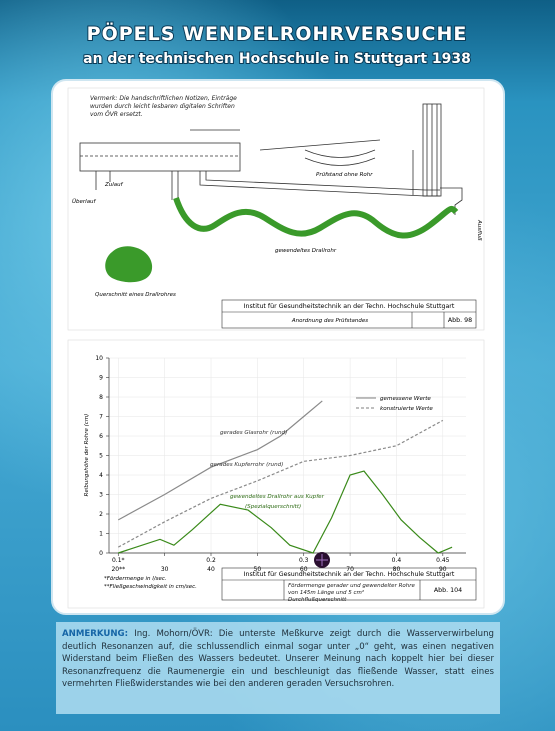 The image size is (555, 731). What do you see at coordinates (101, 417) in the screenshot?
I see `y-tick-label: 7` at bounding box center [101, 417].